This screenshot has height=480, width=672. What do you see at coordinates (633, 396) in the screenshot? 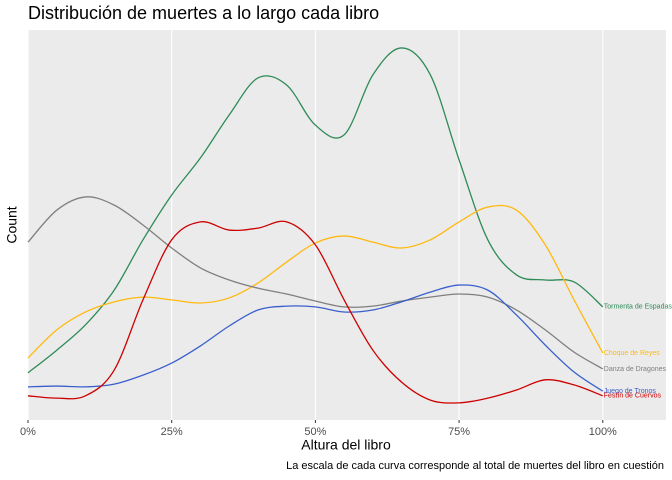
I see `series-label: Festín de Cuervos` at bounding box center [633, 396].